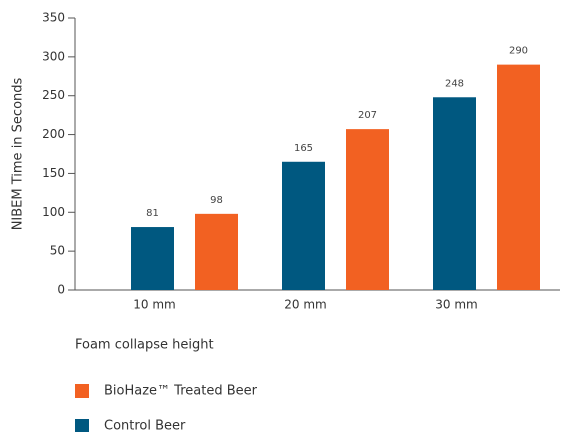 The width and height of the screenshot is (582, 432). What do you see at coordinates (61, 290) in the screenshot?
I see `y-tick-label: 0` at bounding box center [61, 290].